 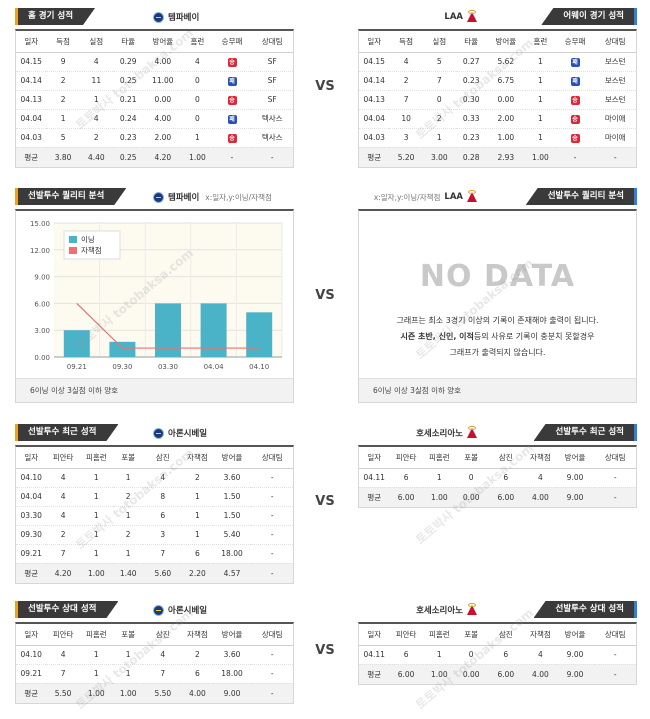 I want to click on table-row: 04.13 7 0 0.30 0.00 1 승 보스턴, so click(x=497, y=100).